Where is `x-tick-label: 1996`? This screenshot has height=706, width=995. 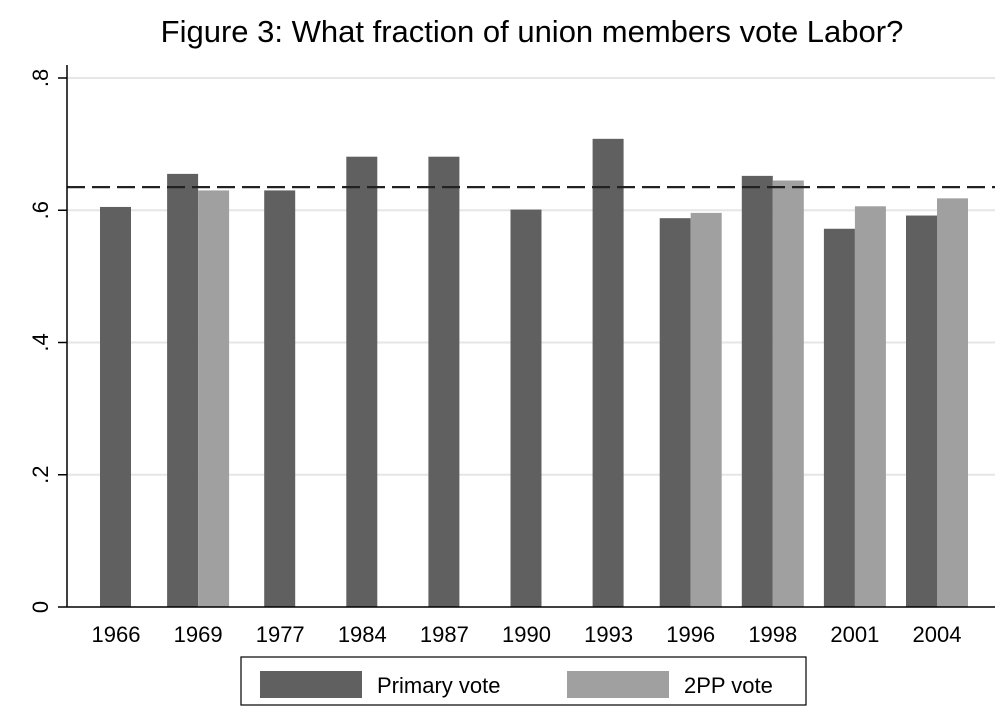
x-tick-label: 1996 is located at coordinates (690, 634).